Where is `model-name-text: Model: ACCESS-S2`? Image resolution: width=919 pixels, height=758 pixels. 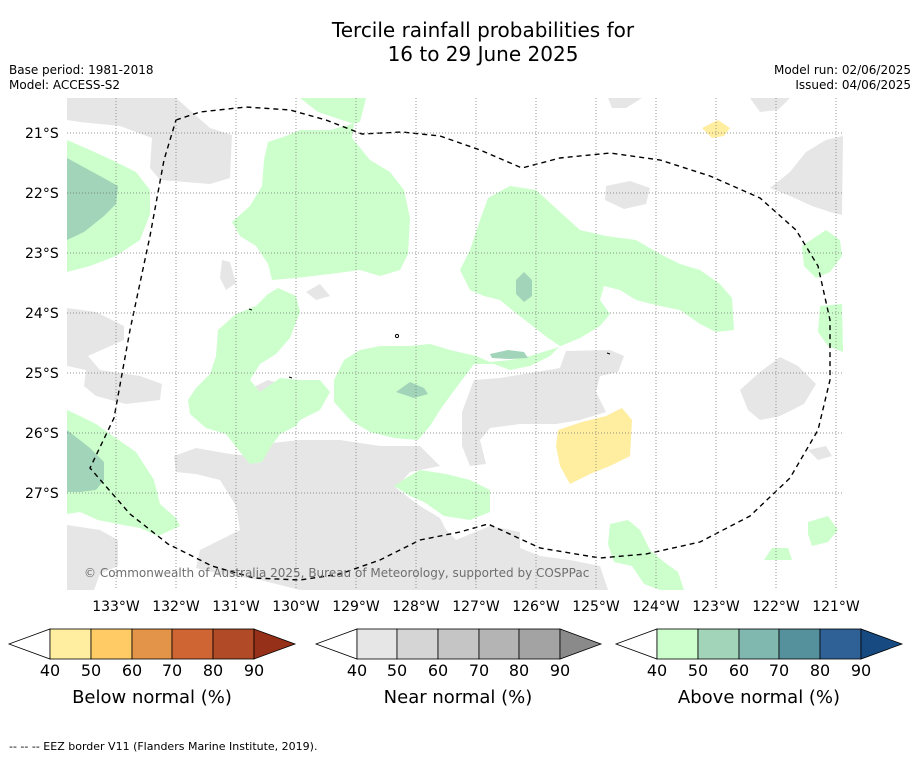 model-name-text: Model: ACCESS-S2 is located at coordinates (65, 85).